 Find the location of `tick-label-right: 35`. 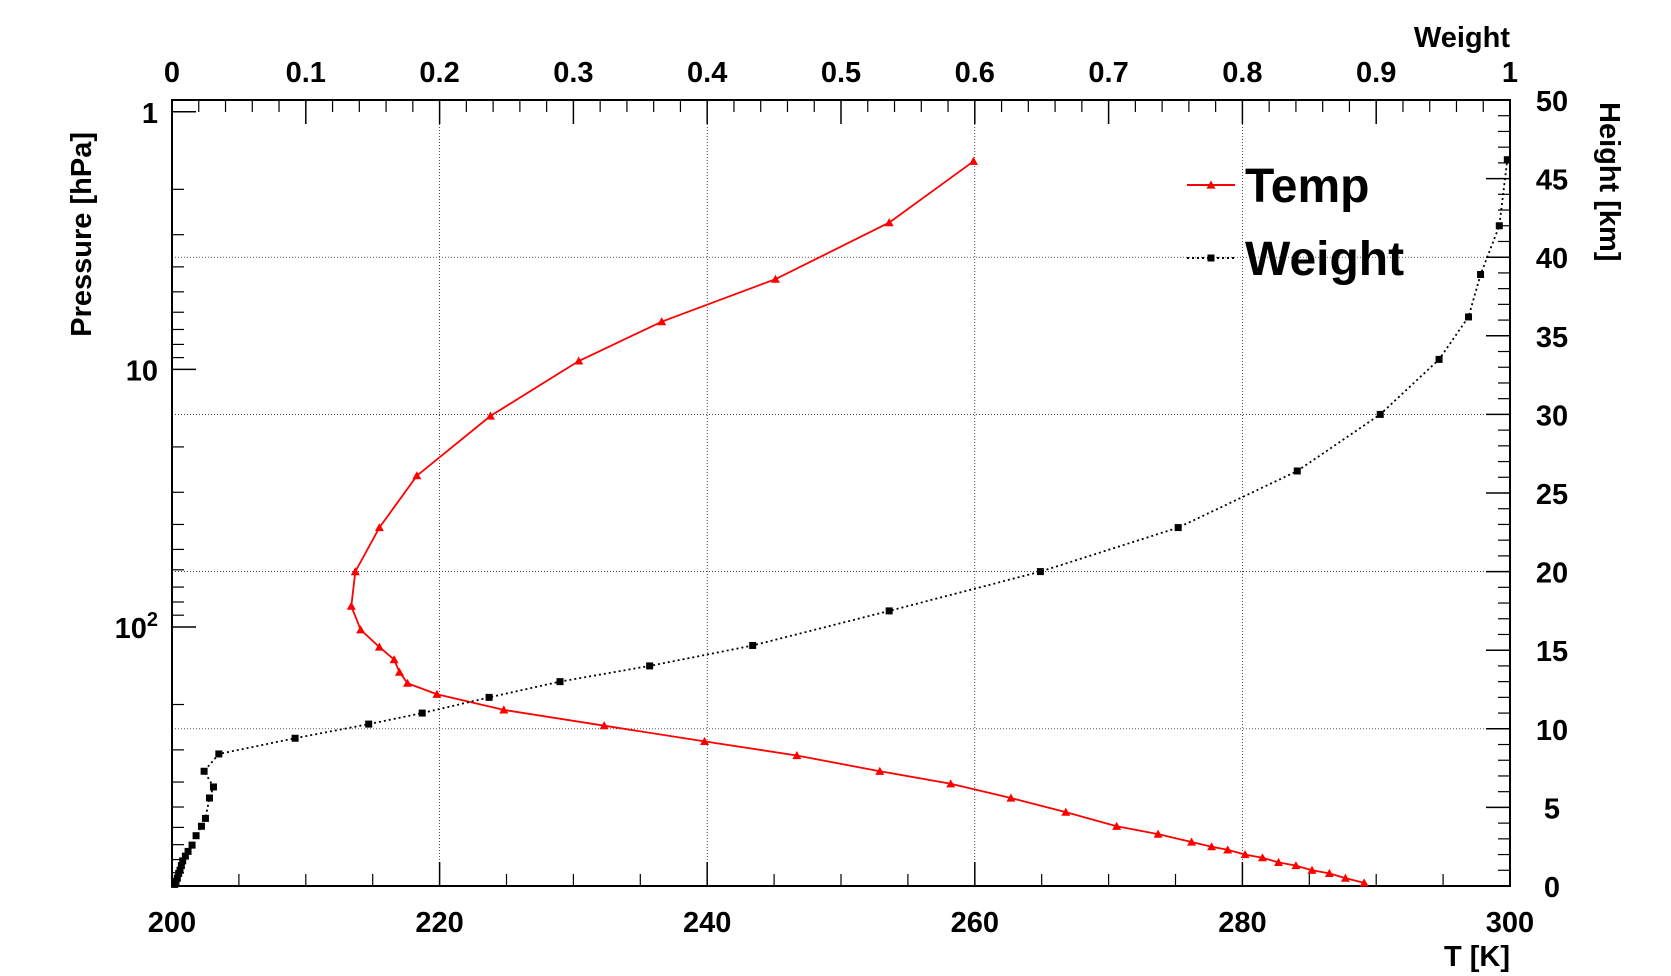

tick-label-right: 35 is located at coordinates (1552, 338).